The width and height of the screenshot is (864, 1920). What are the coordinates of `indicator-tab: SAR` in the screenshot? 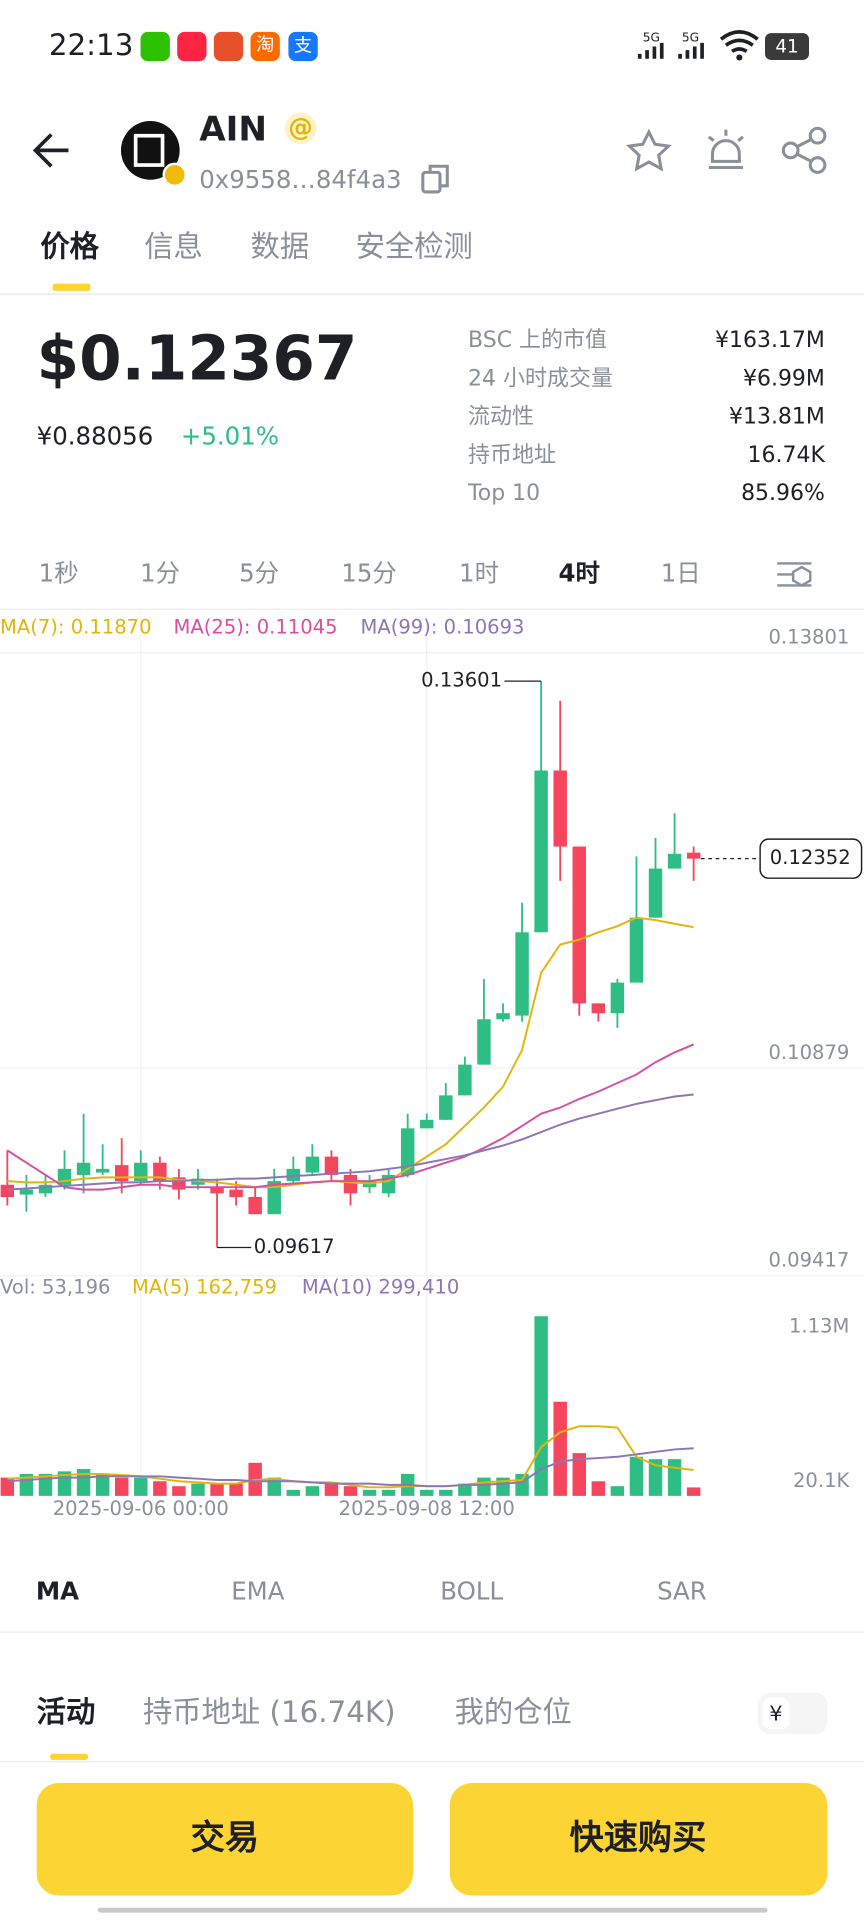 It's located at (682, 1590).